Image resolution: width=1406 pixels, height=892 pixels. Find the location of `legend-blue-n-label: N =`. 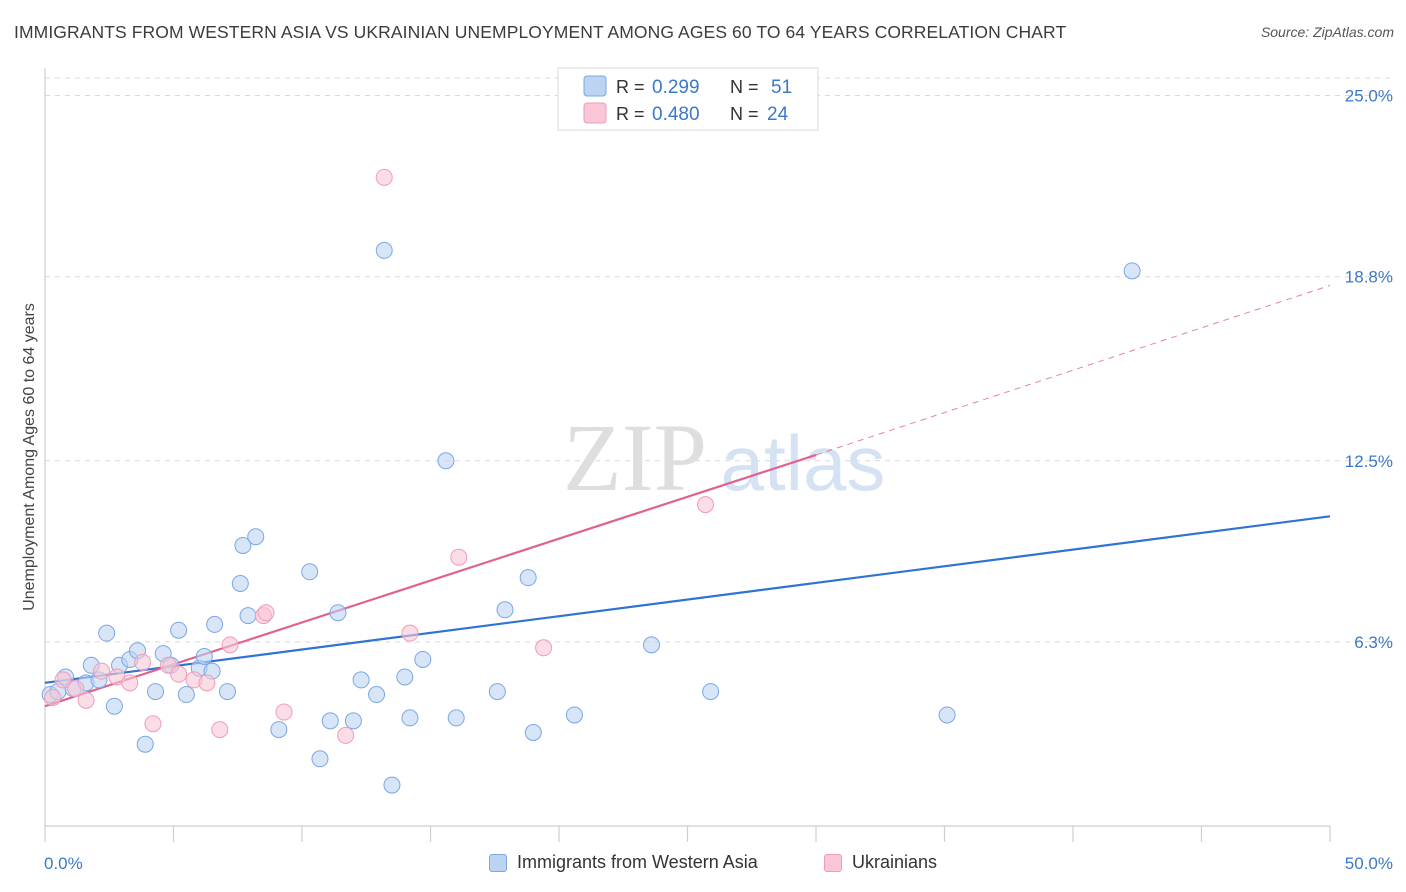

legend-blue-n-label: N = is located at coordinates (744, 87).